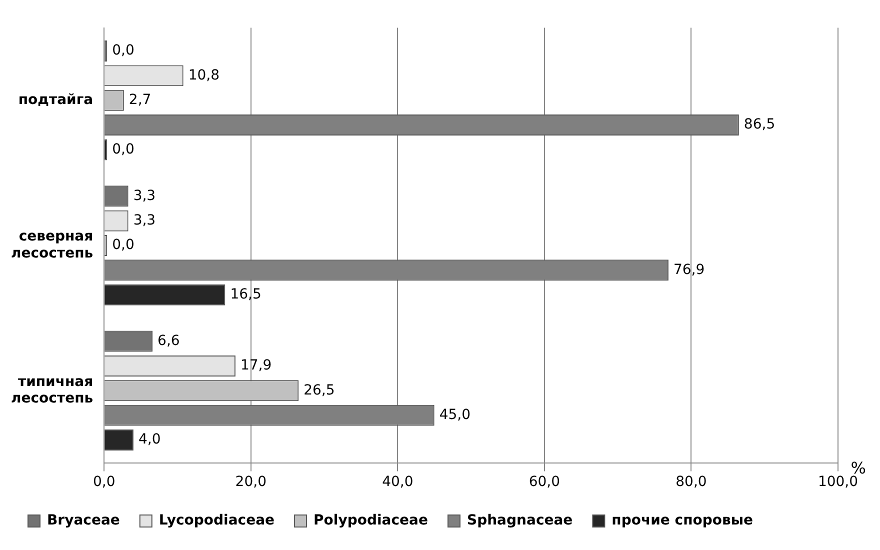  Describe the element at coordinates (52, 245) in the screenshot. I see `y-tick-label: северная лесостепь` at that location.